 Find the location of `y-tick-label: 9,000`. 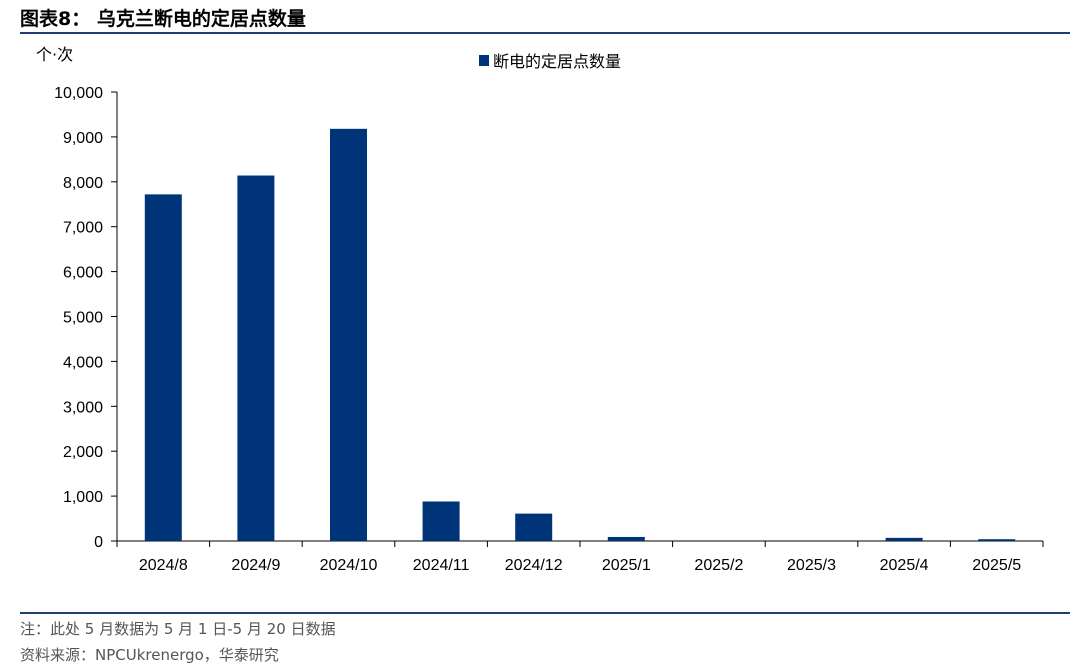

y-tick-label: 9,000 is located at coordinates (83, 138).